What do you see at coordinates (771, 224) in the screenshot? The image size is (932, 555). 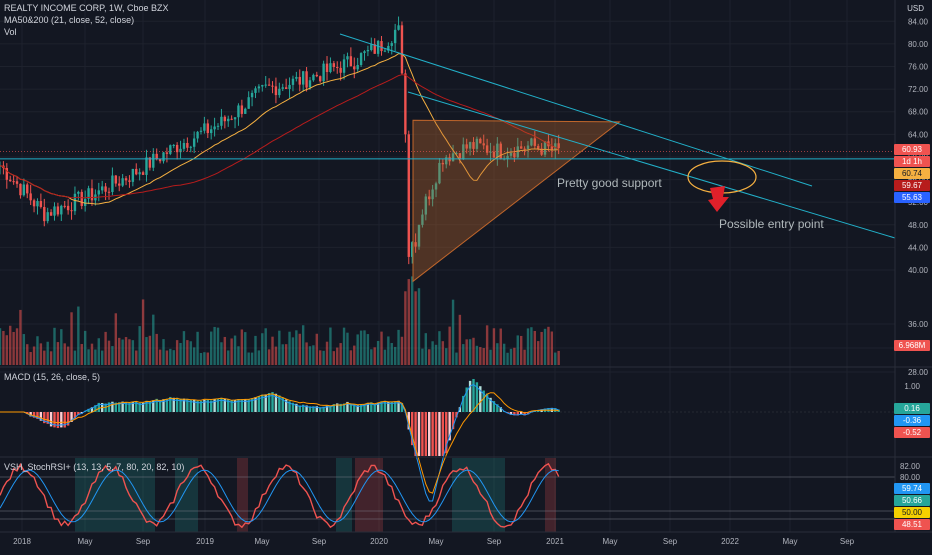 I see `entry-annotation: Possible entry point` at bounding box center [771, 224].